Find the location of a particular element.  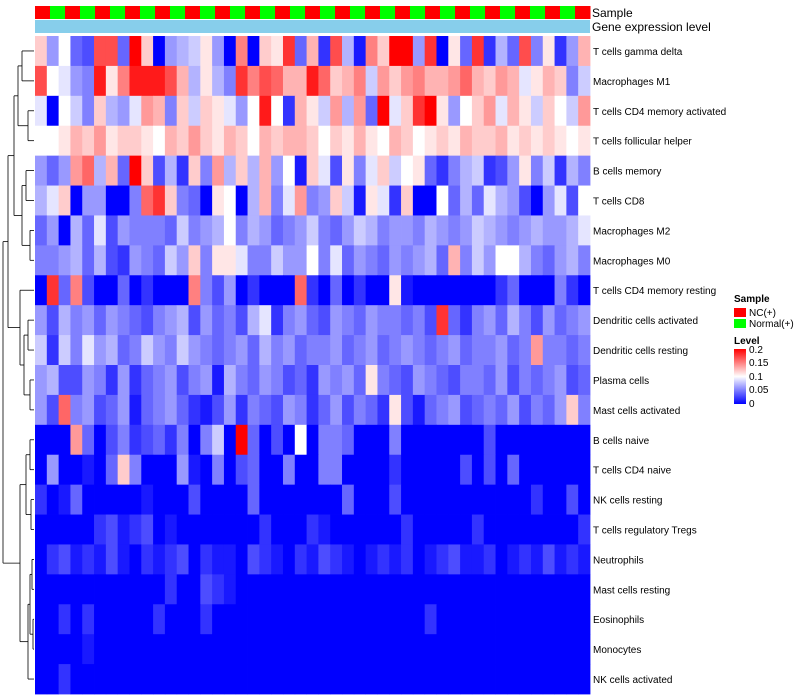

level-tick-0-05: 0.05 is located at coordinates (759, 390).